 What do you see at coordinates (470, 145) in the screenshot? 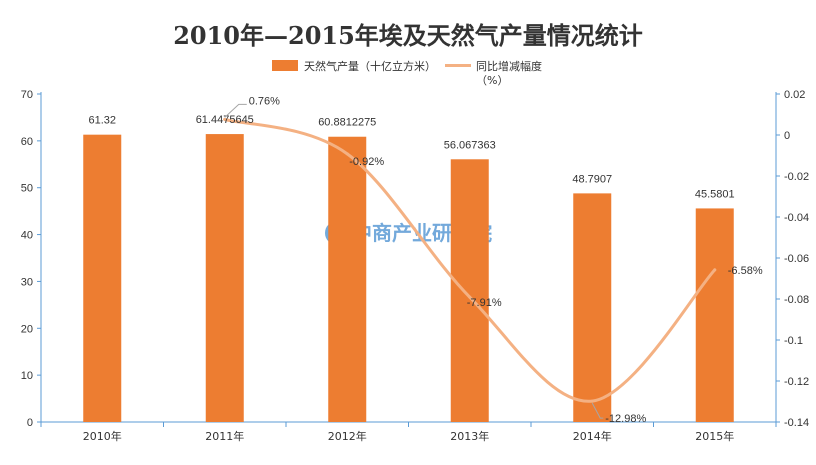
I see `bar-value-label: 56.067363` at bounding box center [470, 145].